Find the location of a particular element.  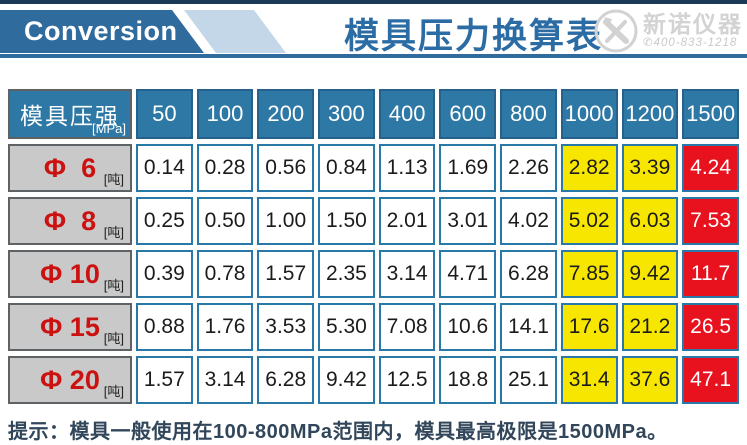

pressure-col-header: 800 is located at coordinates (528, 114).